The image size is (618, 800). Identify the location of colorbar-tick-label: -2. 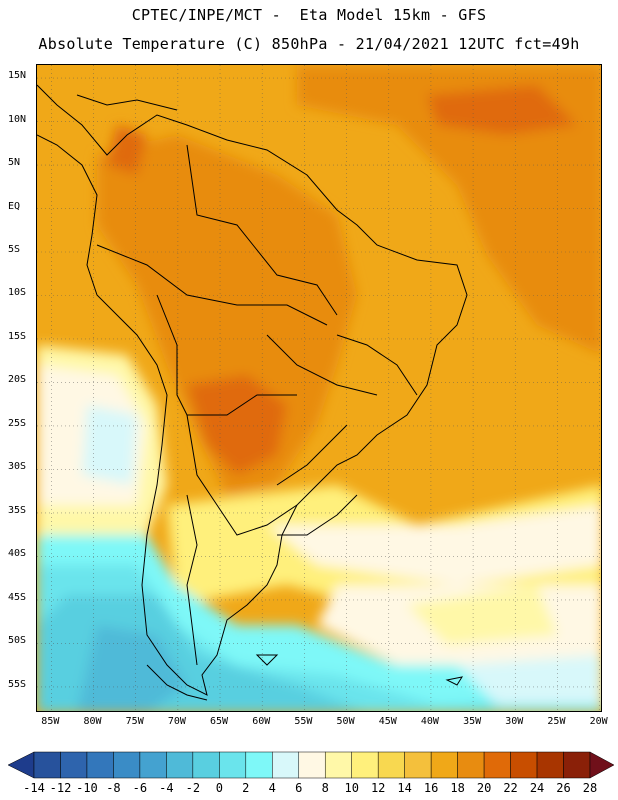
(193, 788).